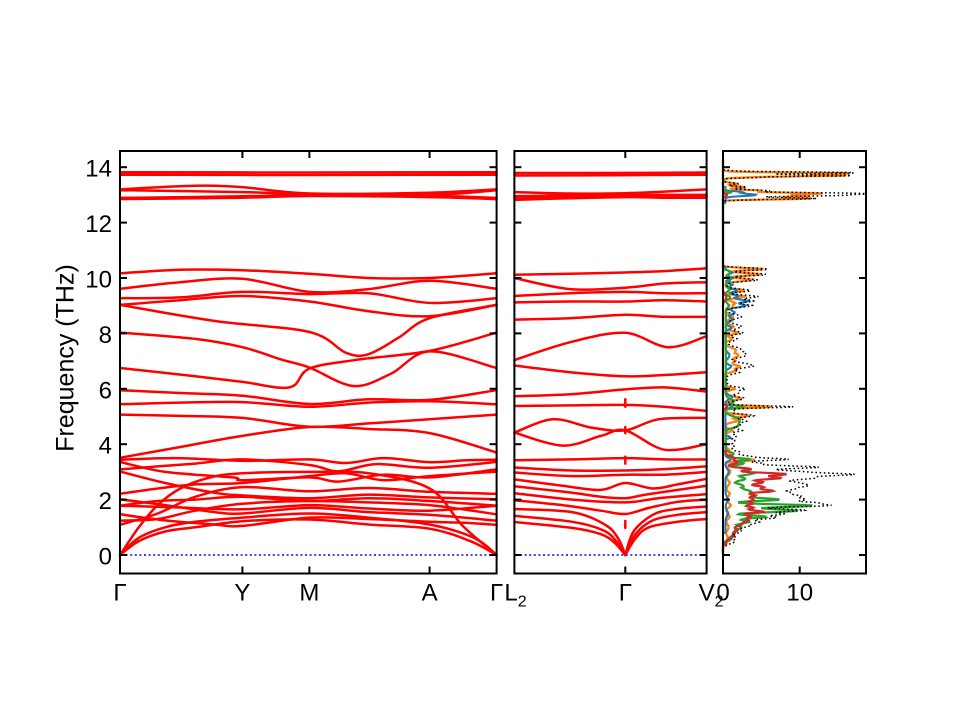 This screenshot has width=960, height=725. What do you see at coordinates (430, 593) in the screenshot?
I see `svg-text: A` at bounding box center [430, 593].